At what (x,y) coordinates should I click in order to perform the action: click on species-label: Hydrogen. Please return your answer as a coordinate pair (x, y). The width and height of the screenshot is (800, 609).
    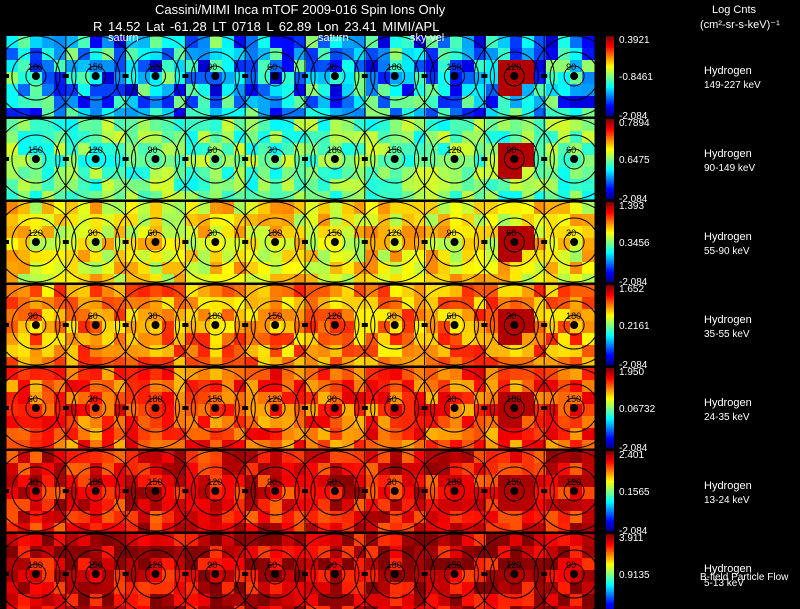
    Looking at the image, I should click on (728, 569).